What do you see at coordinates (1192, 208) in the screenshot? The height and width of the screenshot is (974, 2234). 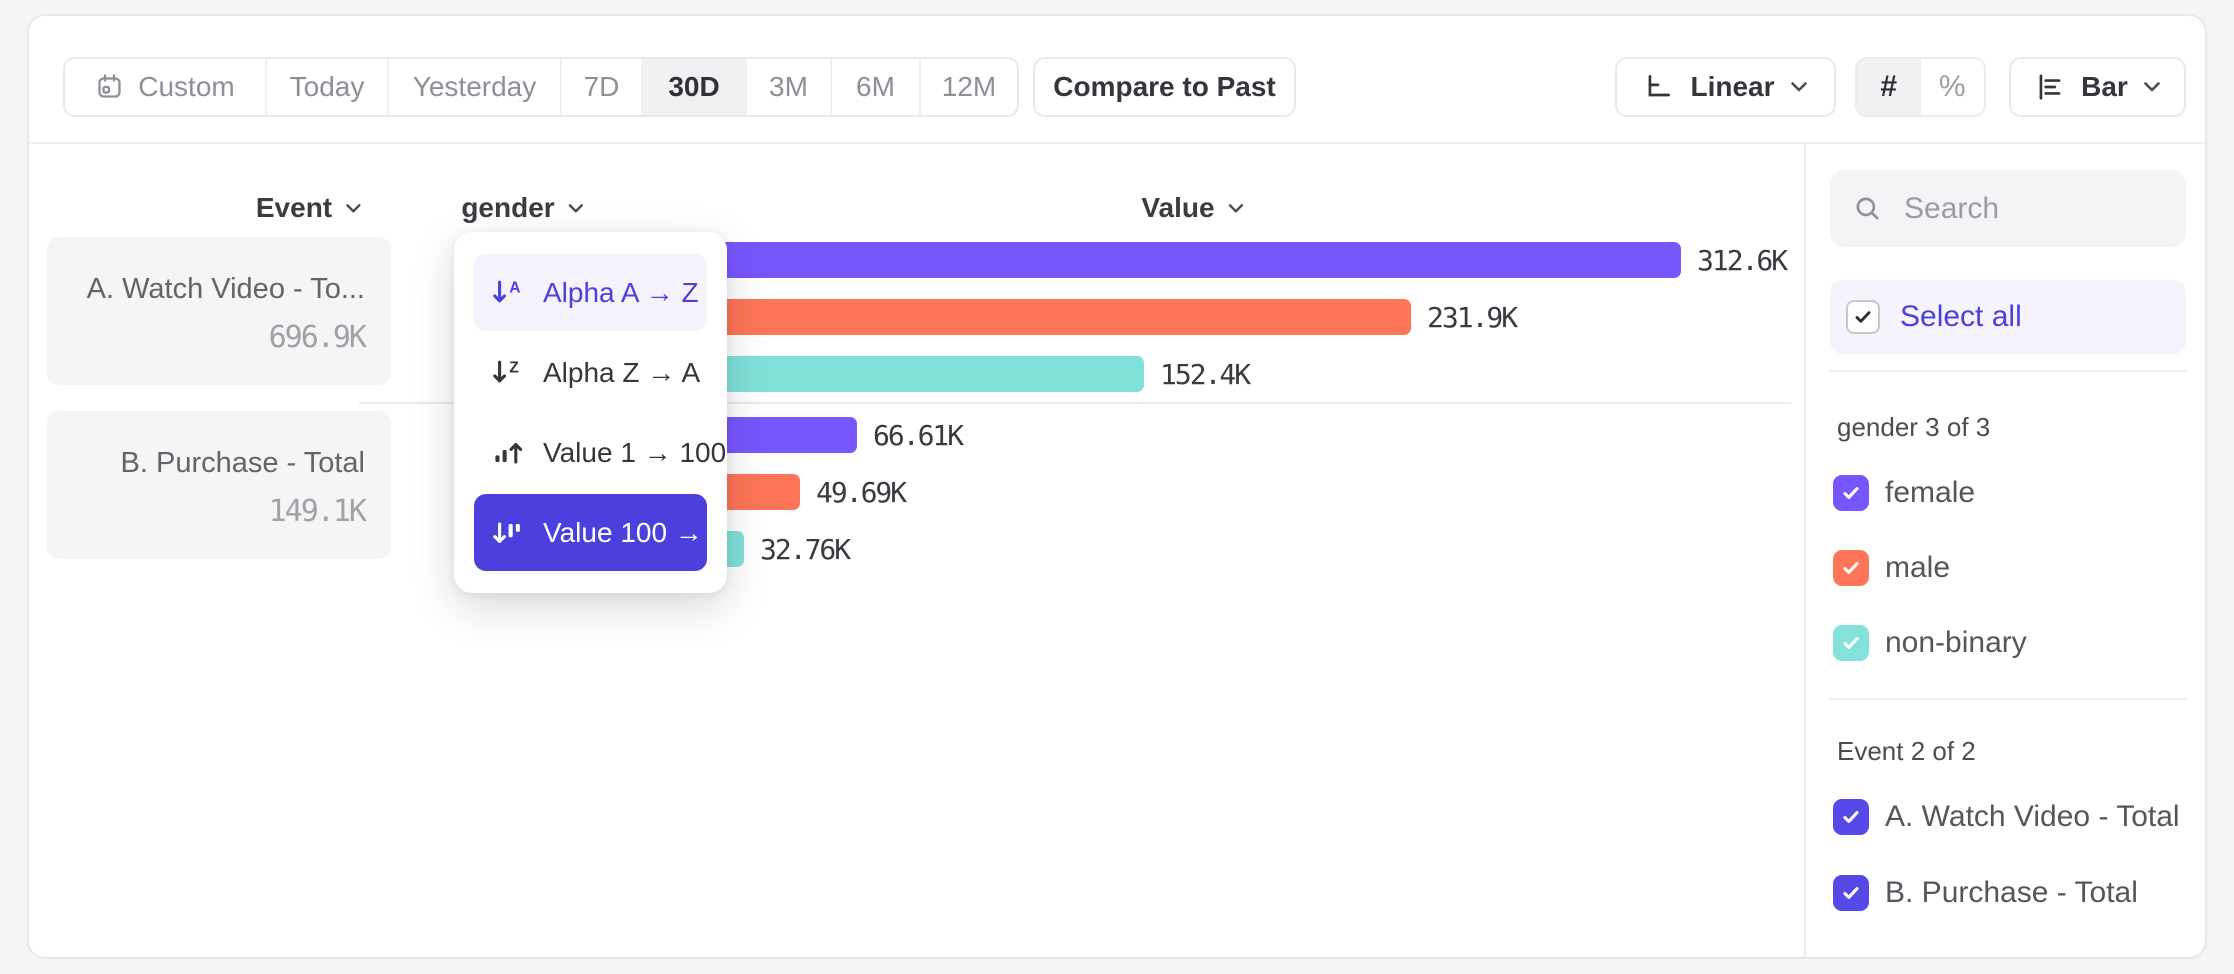 I see `value-column-header: Value` at bounding box center [1192, 208].